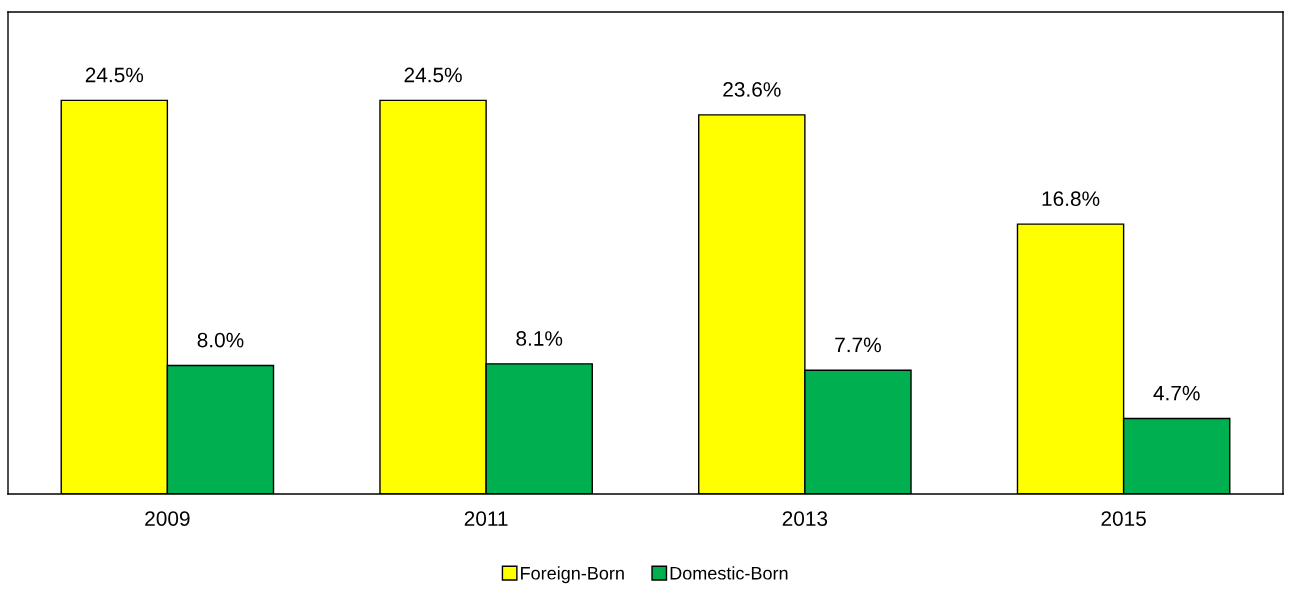 This screenshot has height=590, width=1293. What do you see at coordinates (539, 338) in the screenshot?
I see `data-label: 8.1%` at bounding box center [539, 338].